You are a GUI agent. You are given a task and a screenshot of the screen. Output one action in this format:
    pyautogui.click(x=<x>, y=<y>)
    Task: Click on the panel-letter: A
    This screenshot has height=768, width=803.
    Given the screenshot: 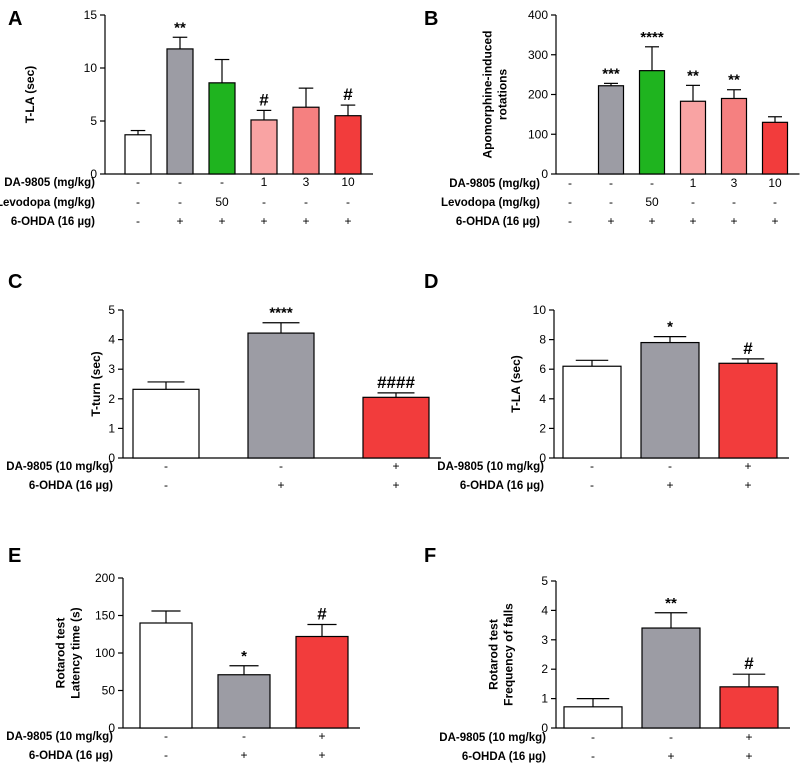 What is the action you would take?
    pyautogui.click(x=15, y=19)
    